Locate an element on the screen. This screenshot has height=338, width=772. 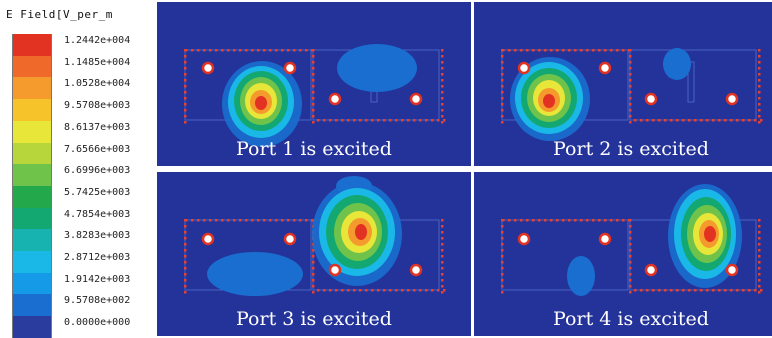
legend-title: E Field[V_per_m is located at coordinates (59, 14).